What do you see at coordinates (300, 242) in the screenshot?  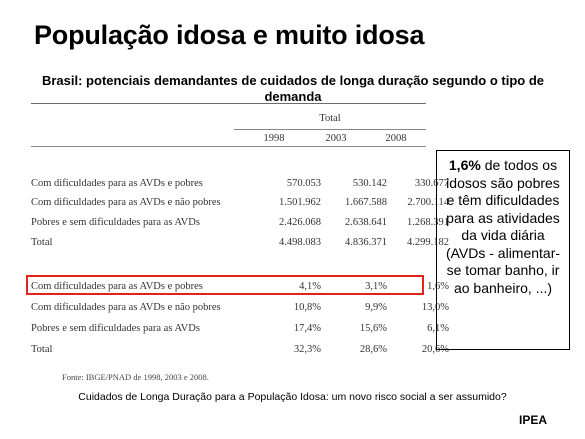 I see `cell-value: 4.498.083` at bounding box center [300, 242].